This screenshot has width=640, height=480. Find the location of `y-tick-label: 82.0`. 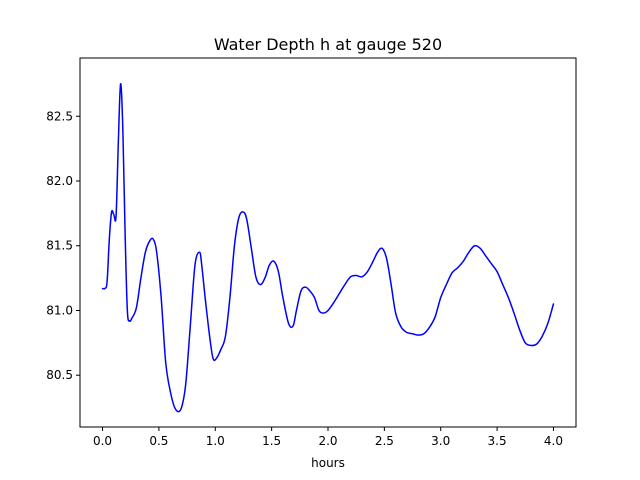

y-tick-label: 82.0 is located at coordinates (59, 181).